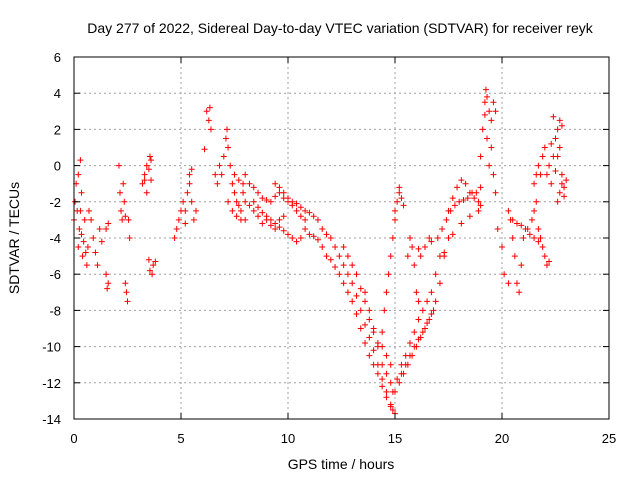 The width and height of the screenshot is (640, 480). What do you see at coordinates (57, 129) in the screenshot?
I see `y-tick-label: 2` at bounding box center [57, 129].